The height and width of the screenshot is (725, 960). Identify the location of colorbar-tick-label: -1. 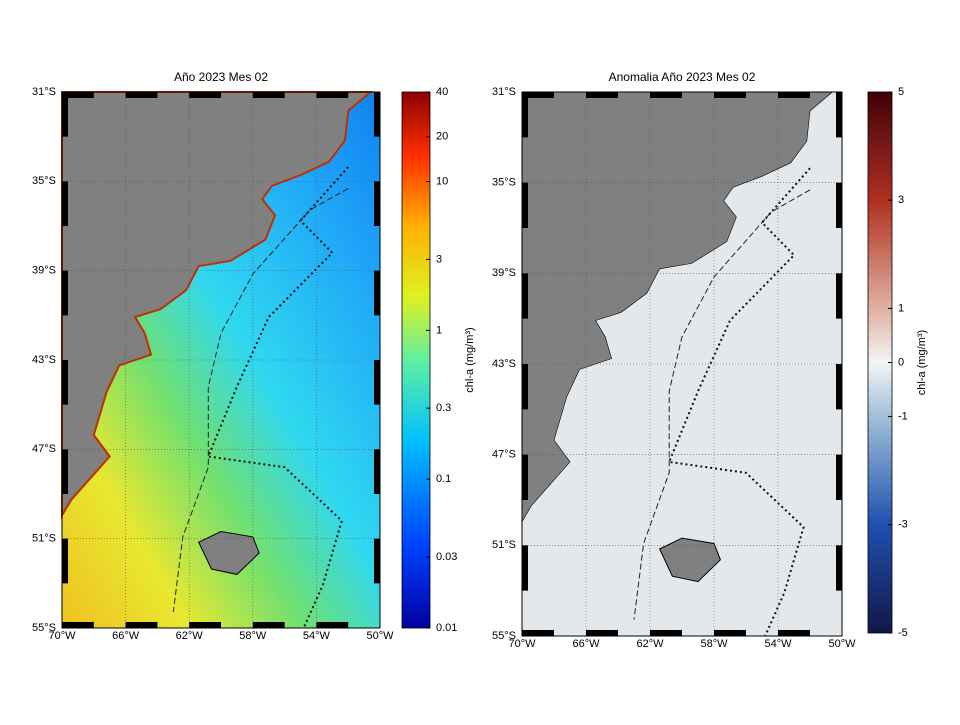
(903, 417).